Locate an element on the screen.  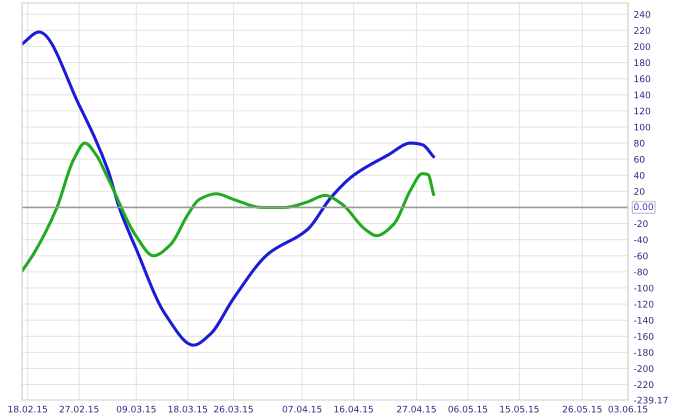
y-tick-label: -100 is located at coordinates (644, 288).